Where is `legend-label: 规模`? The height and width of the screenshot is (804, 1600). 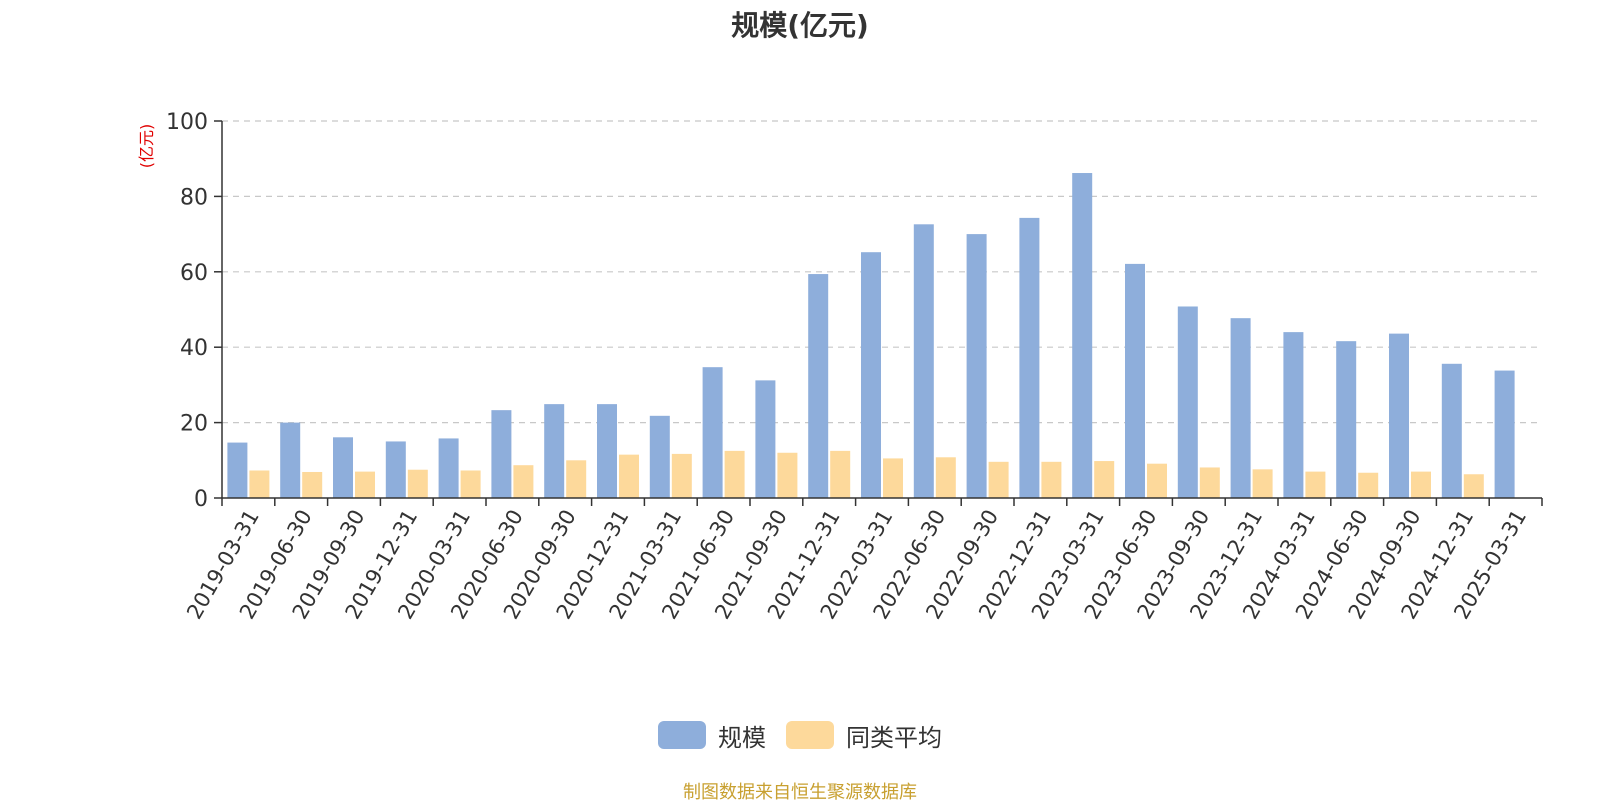
legend-label: 规模 is located at coordinates (742, 737).